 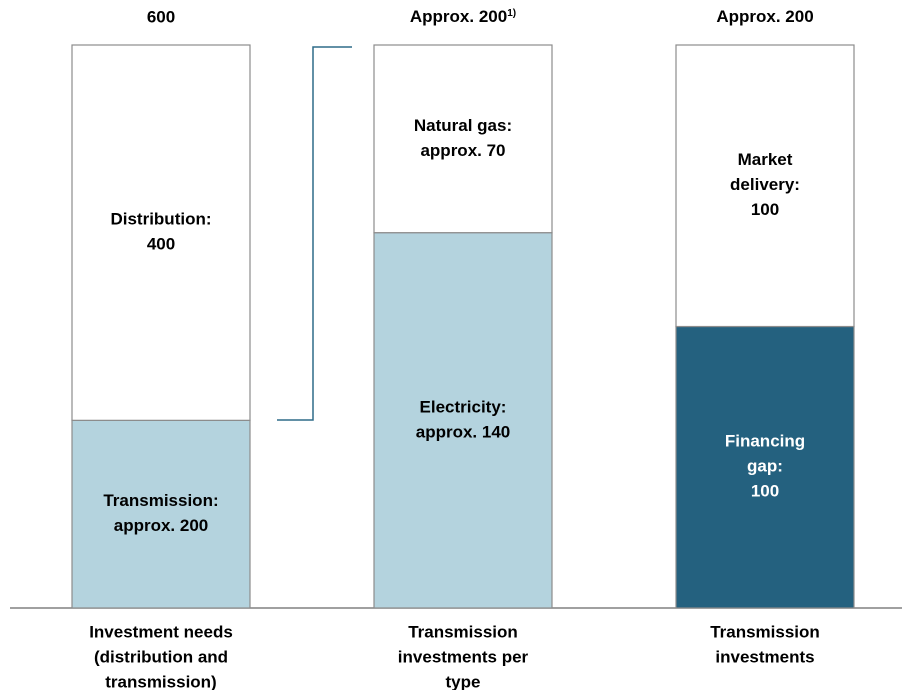 I want to click on segment-label: approx. 200, so click(x=161, y=525).